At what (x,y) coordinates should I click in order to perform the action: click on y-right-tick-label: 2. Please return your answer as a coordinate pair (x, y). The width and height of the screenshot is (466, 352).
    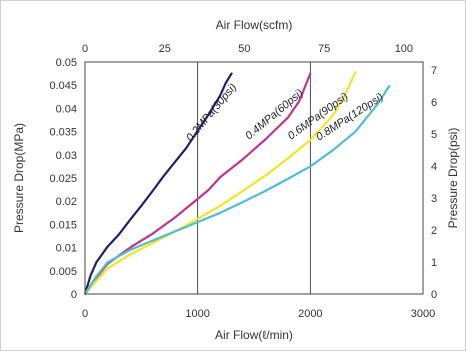
    Looking at the image, I should click on (434, 231).